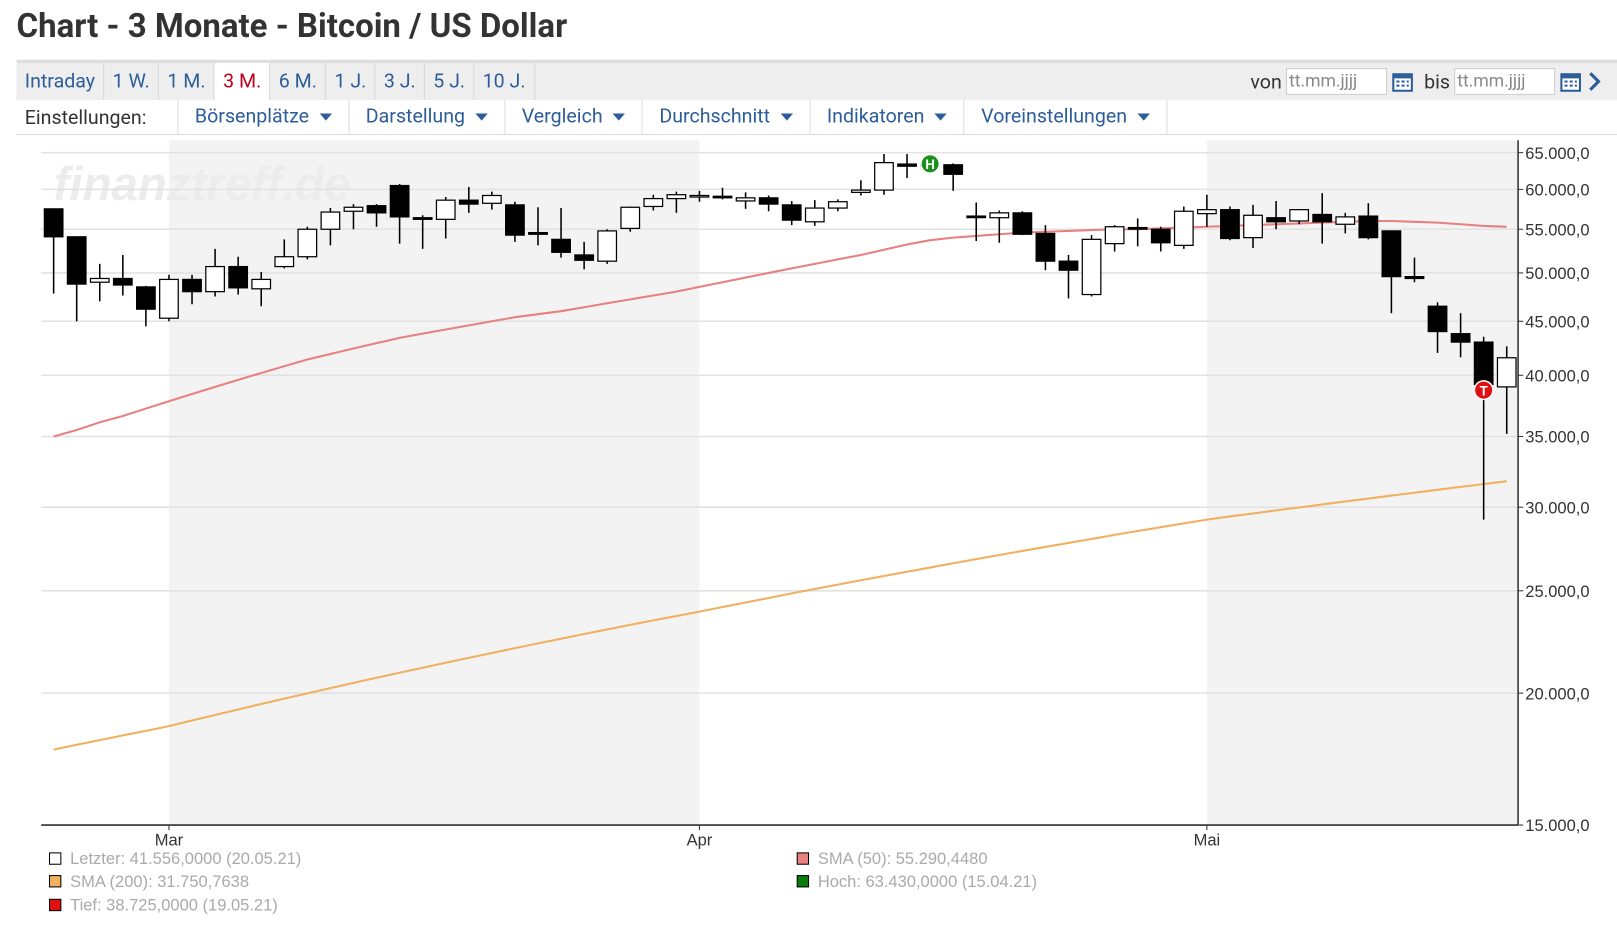 This screenshot has height=938, width=1617. What do you see at coordinates (1557, 376) in the screenshot?
I see `y-tick-label: 40.000,0` at bounding box center [1557, 376].